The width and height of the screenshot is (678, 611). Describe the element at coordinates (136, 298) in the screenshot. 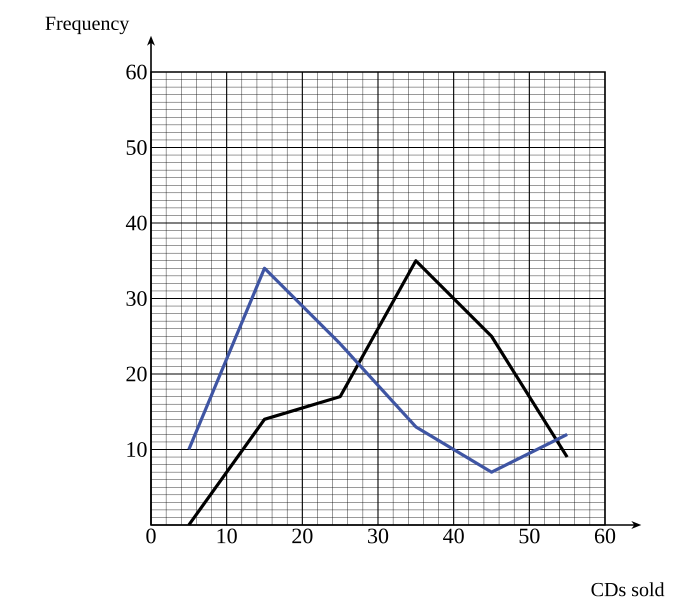

I see `y-tick-label: 30` at that location.